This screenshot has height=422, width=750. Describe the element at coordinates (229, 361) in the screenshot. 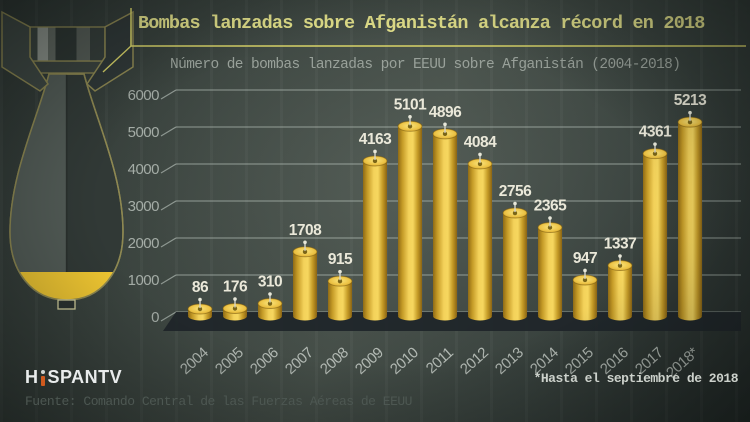

I see `x-axis-label: 2005` at that location.